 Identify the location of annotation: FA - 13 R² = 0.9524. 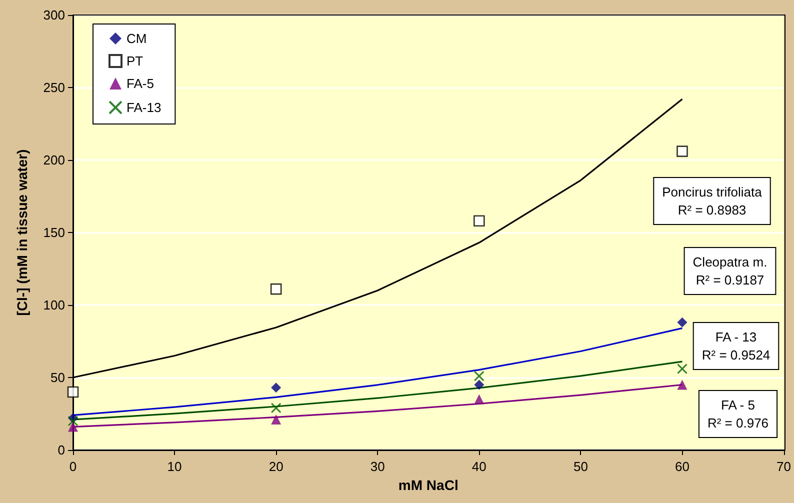
(736, 346).